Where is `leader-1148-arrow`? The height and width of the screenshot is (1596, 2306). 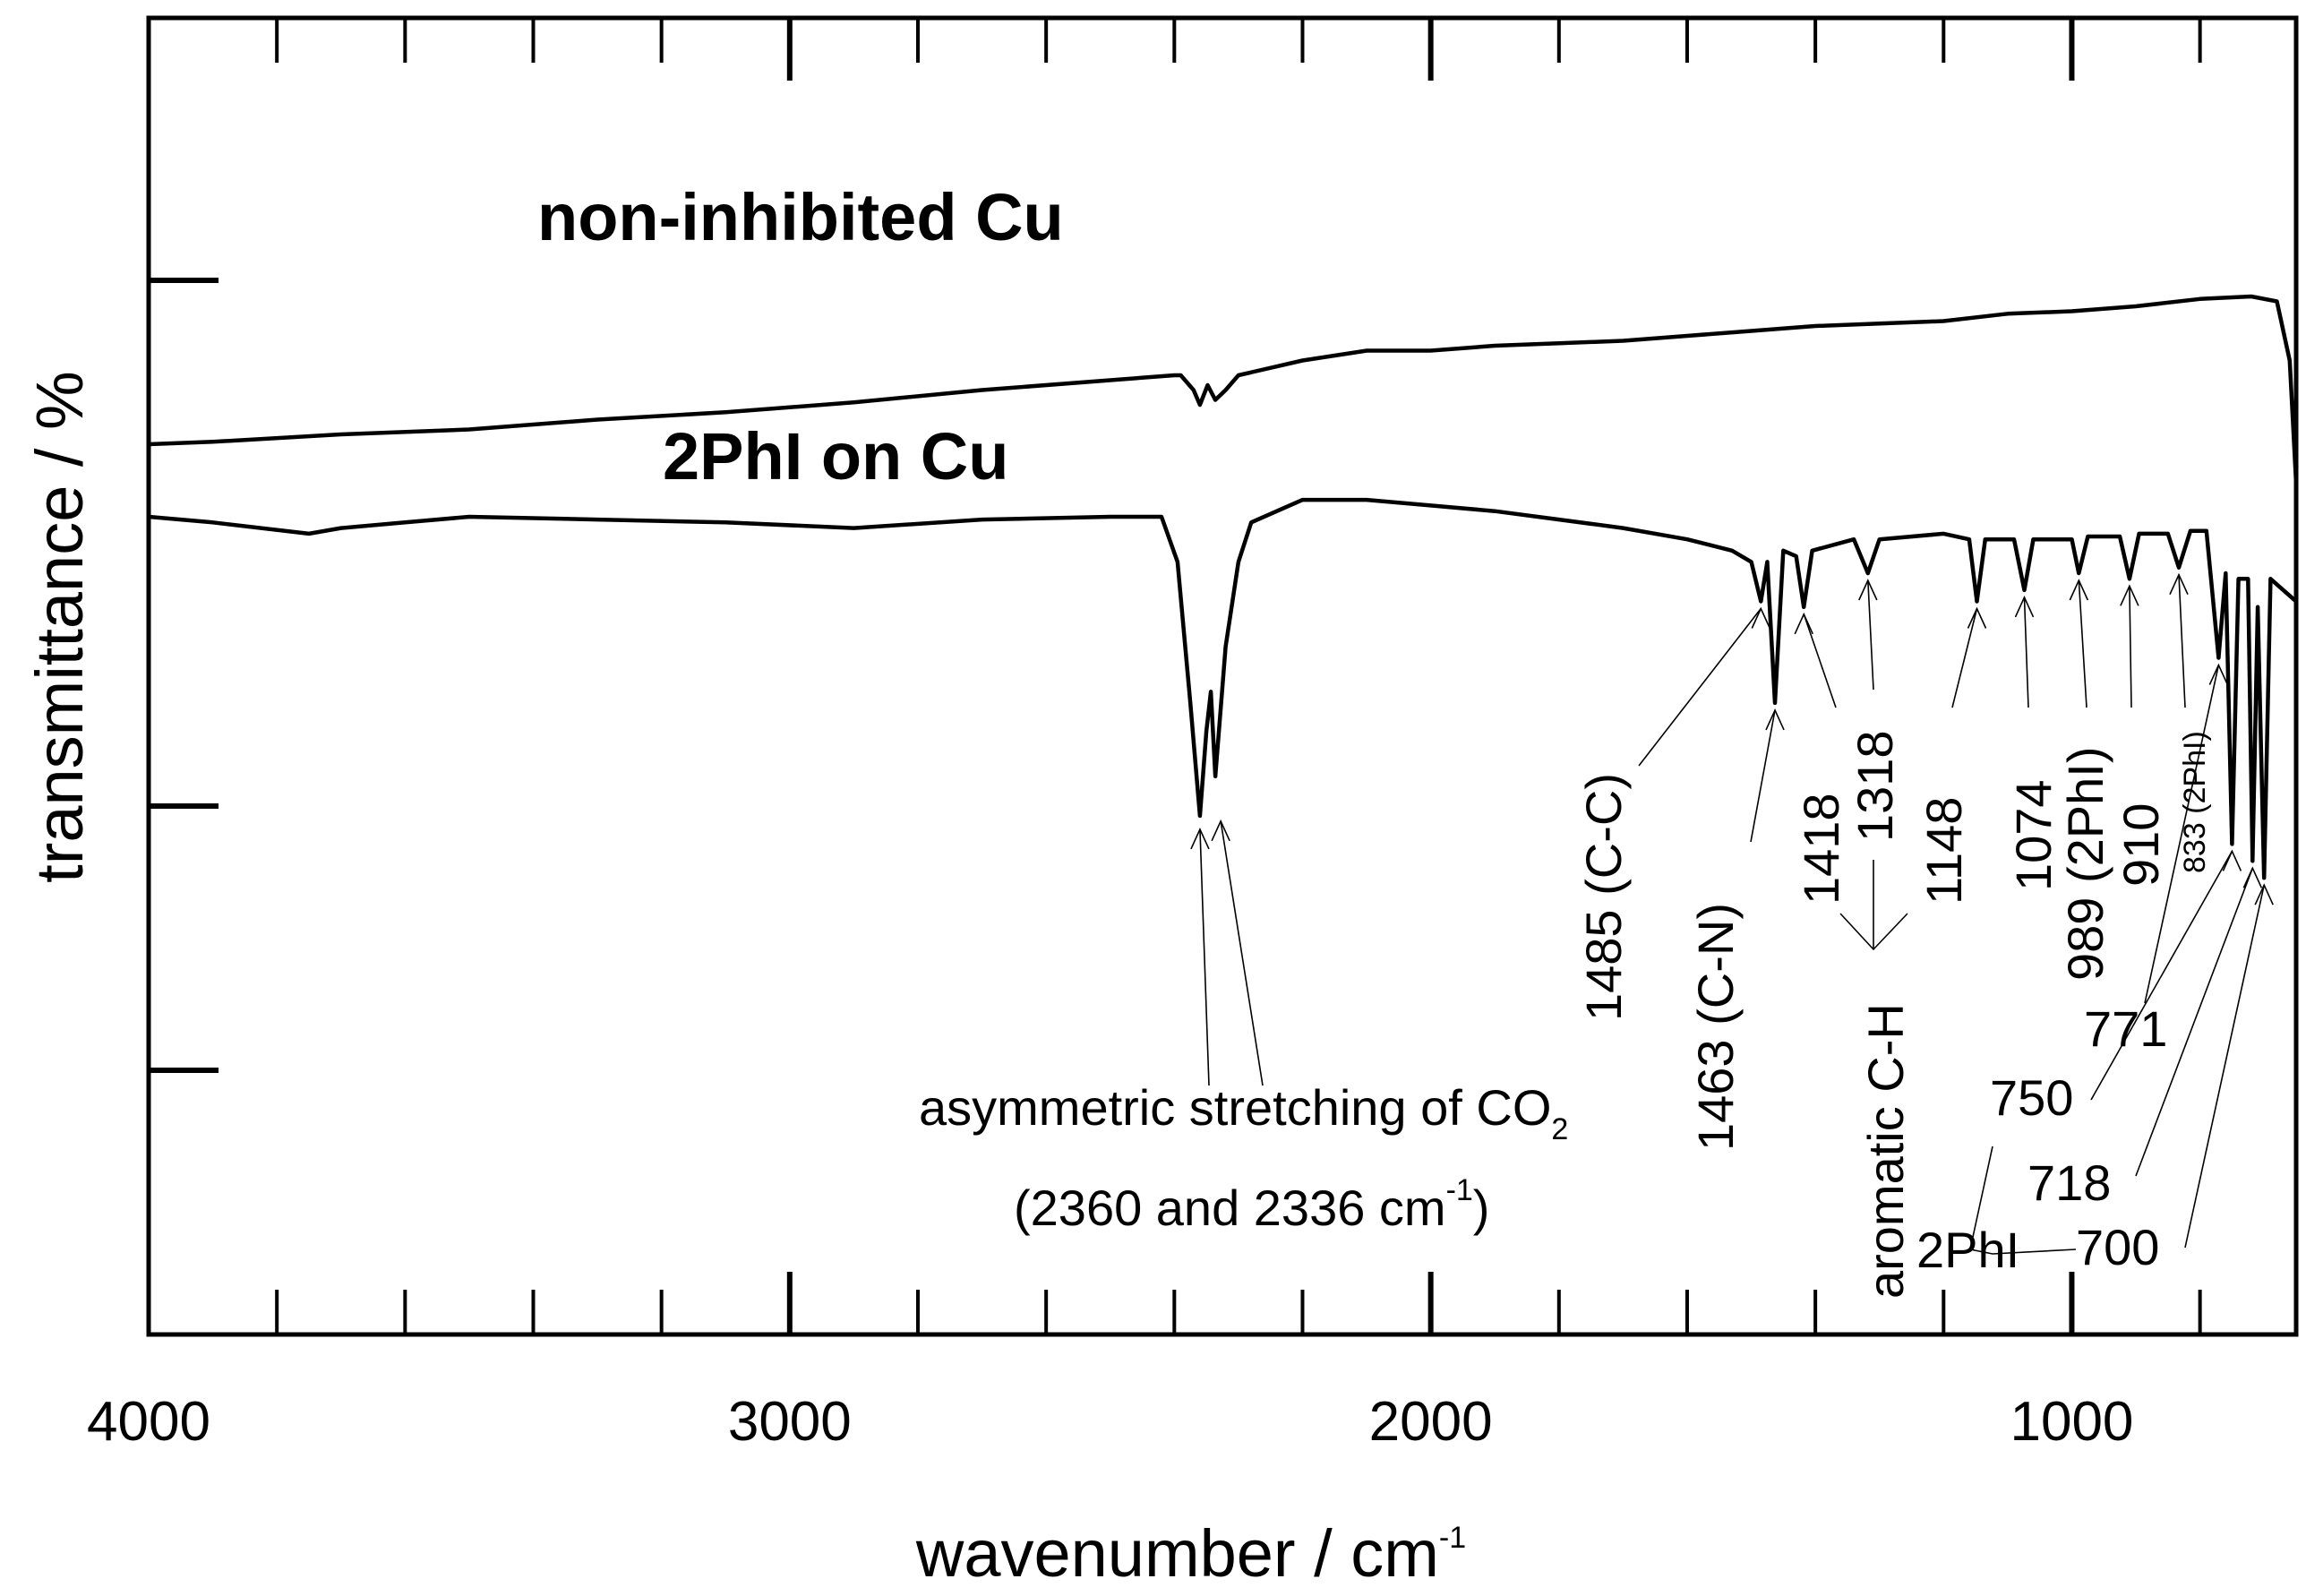 leader-1148-arrow is located at coordinates (1977, 618).